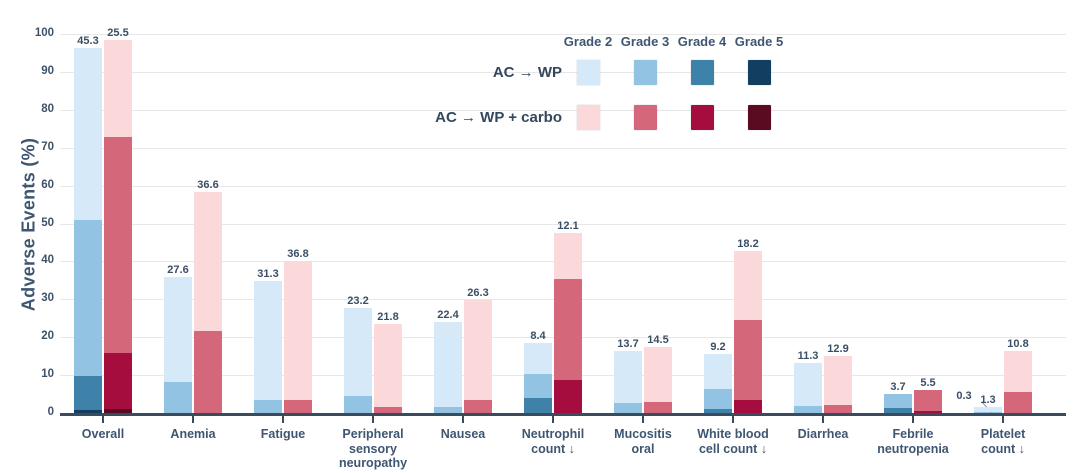  What do you see at coordinates (268, 274) in the screenshot?
I see `segment-value-label: 31.3` at bounding box center [268, 274].